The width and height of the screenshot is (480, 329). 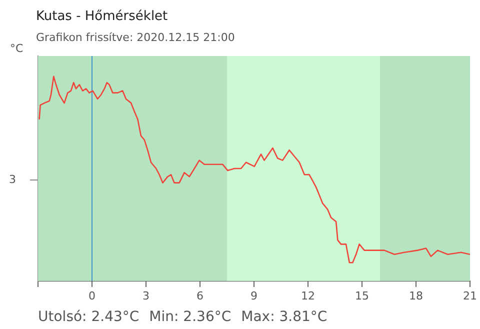 What do you see at coordinates (284, 317) in the screenshot?
I see `text: Max: 3.81°C` at bounding box center [284, 317].